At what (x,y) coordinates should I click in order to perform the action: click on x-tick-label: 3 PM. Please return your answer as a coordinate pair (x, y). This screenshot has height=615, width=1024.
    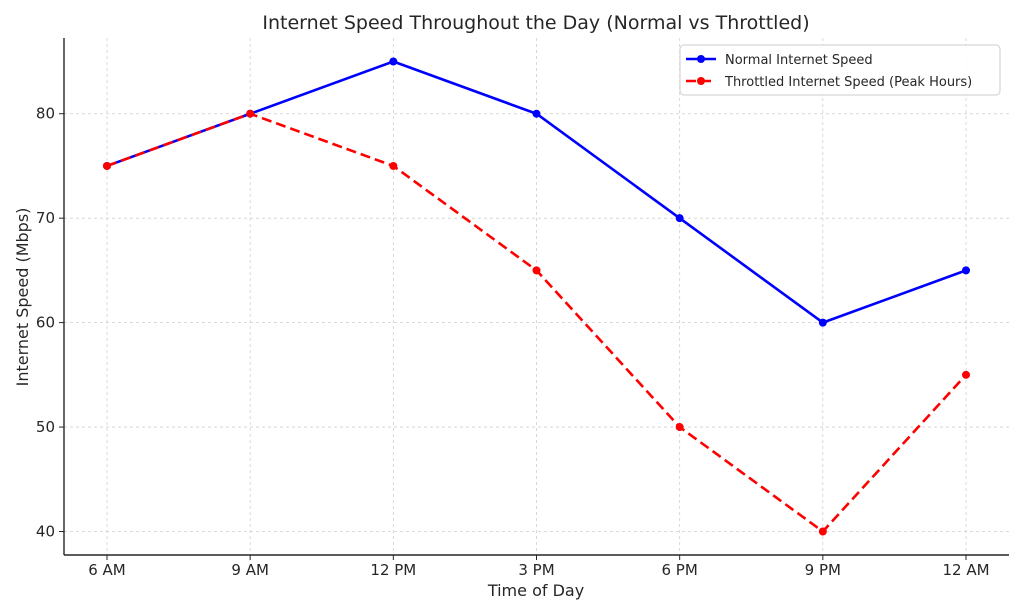
    Looking at the image, I should click on (536, 570).